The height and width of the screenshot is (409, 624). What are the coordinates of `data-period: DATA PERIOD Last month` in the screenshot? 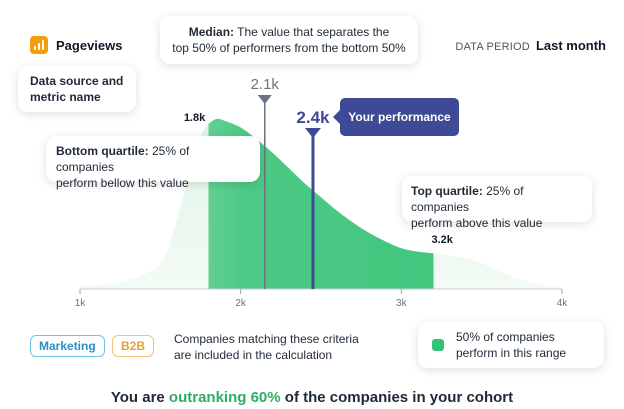 It's located at (530, 45).